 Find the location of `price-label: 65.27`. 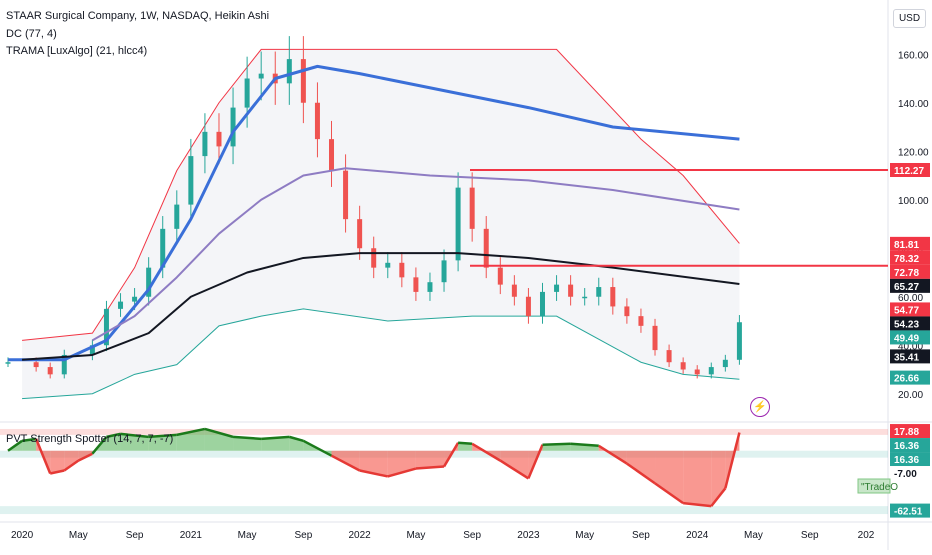

price-label: 65.27 is located at coordinates (906, 287).